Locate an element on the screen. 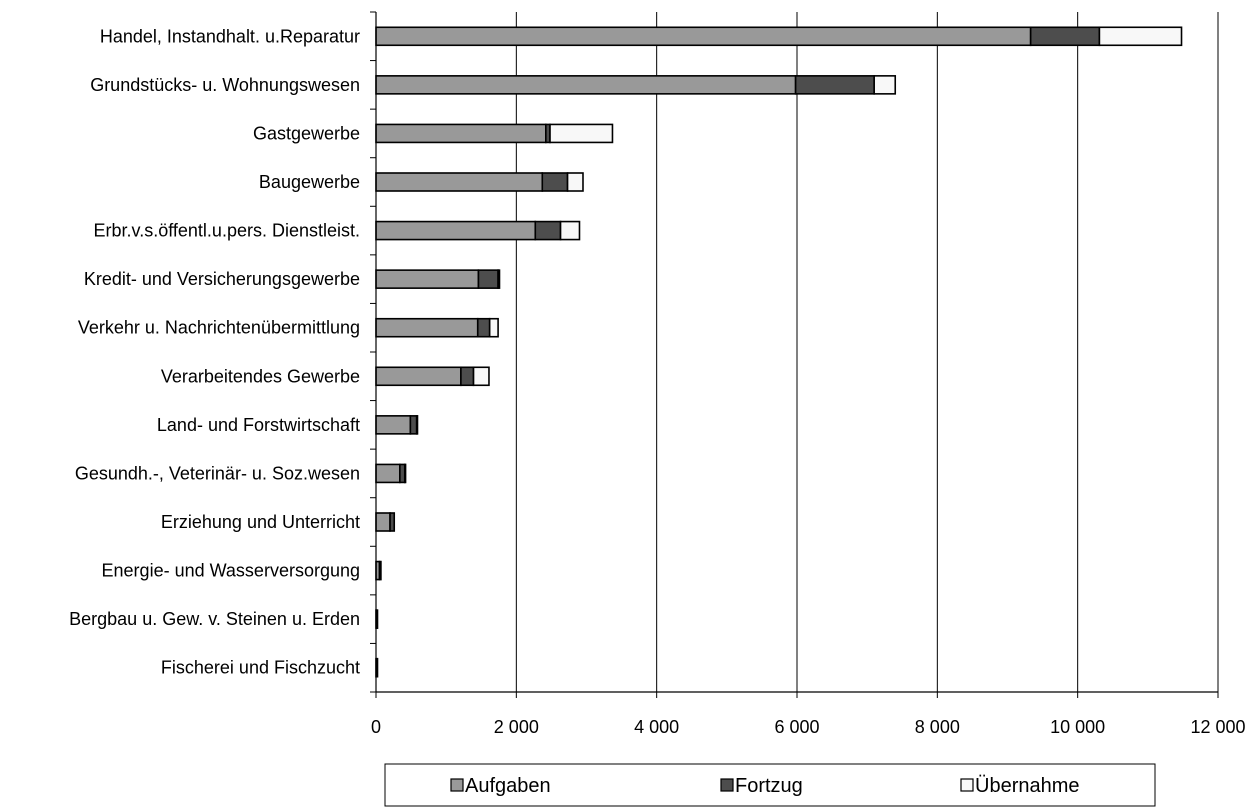 This screenshot has height=807, width=1258. legend-label-fortzug: Fortzug is located at coordinates (769, 786).